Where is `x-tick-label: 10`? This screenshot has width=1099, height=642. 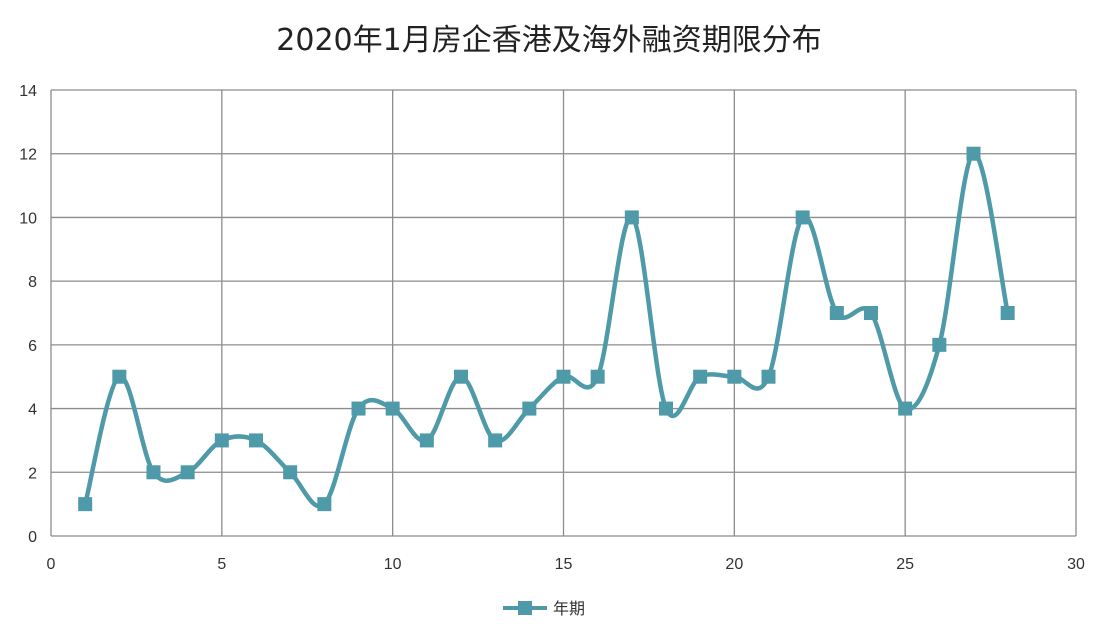
x-tick-label: 10 is located at coordinates (393, 564).